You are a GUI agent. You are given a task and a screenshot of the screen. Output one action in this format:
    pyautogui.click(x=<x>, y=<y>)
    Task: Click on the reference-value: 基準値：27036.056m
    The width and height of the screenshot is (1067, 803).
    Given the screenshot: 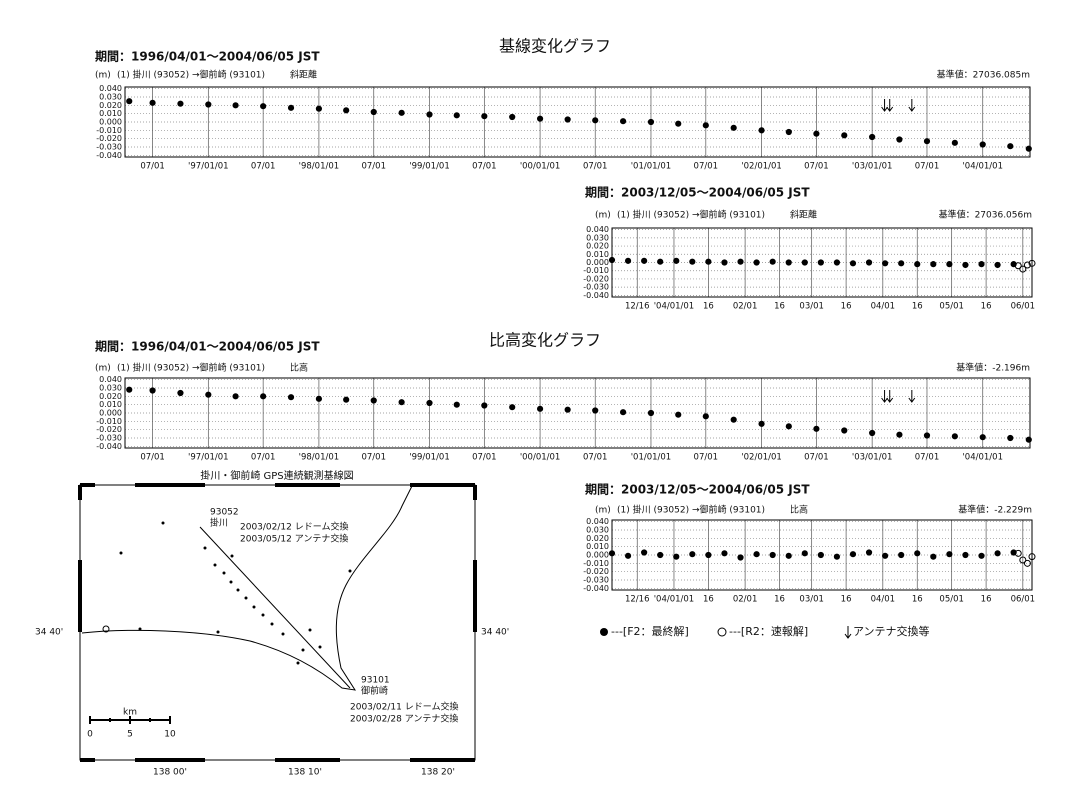 What is the action you would take?
    pyautogui.click(x=985, y=215)
    